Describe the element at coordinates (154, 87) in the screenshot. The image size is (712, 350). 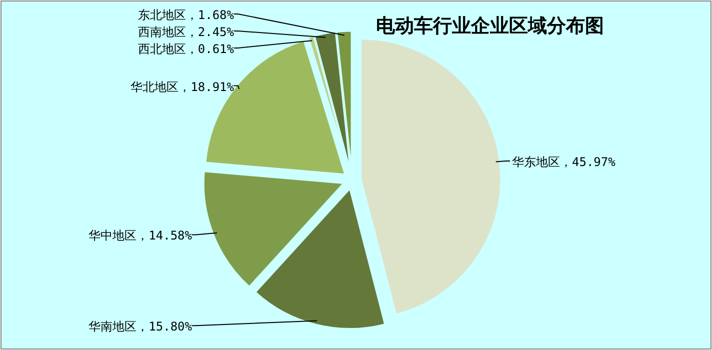
I see `slice-label: 华北地区` at that location.